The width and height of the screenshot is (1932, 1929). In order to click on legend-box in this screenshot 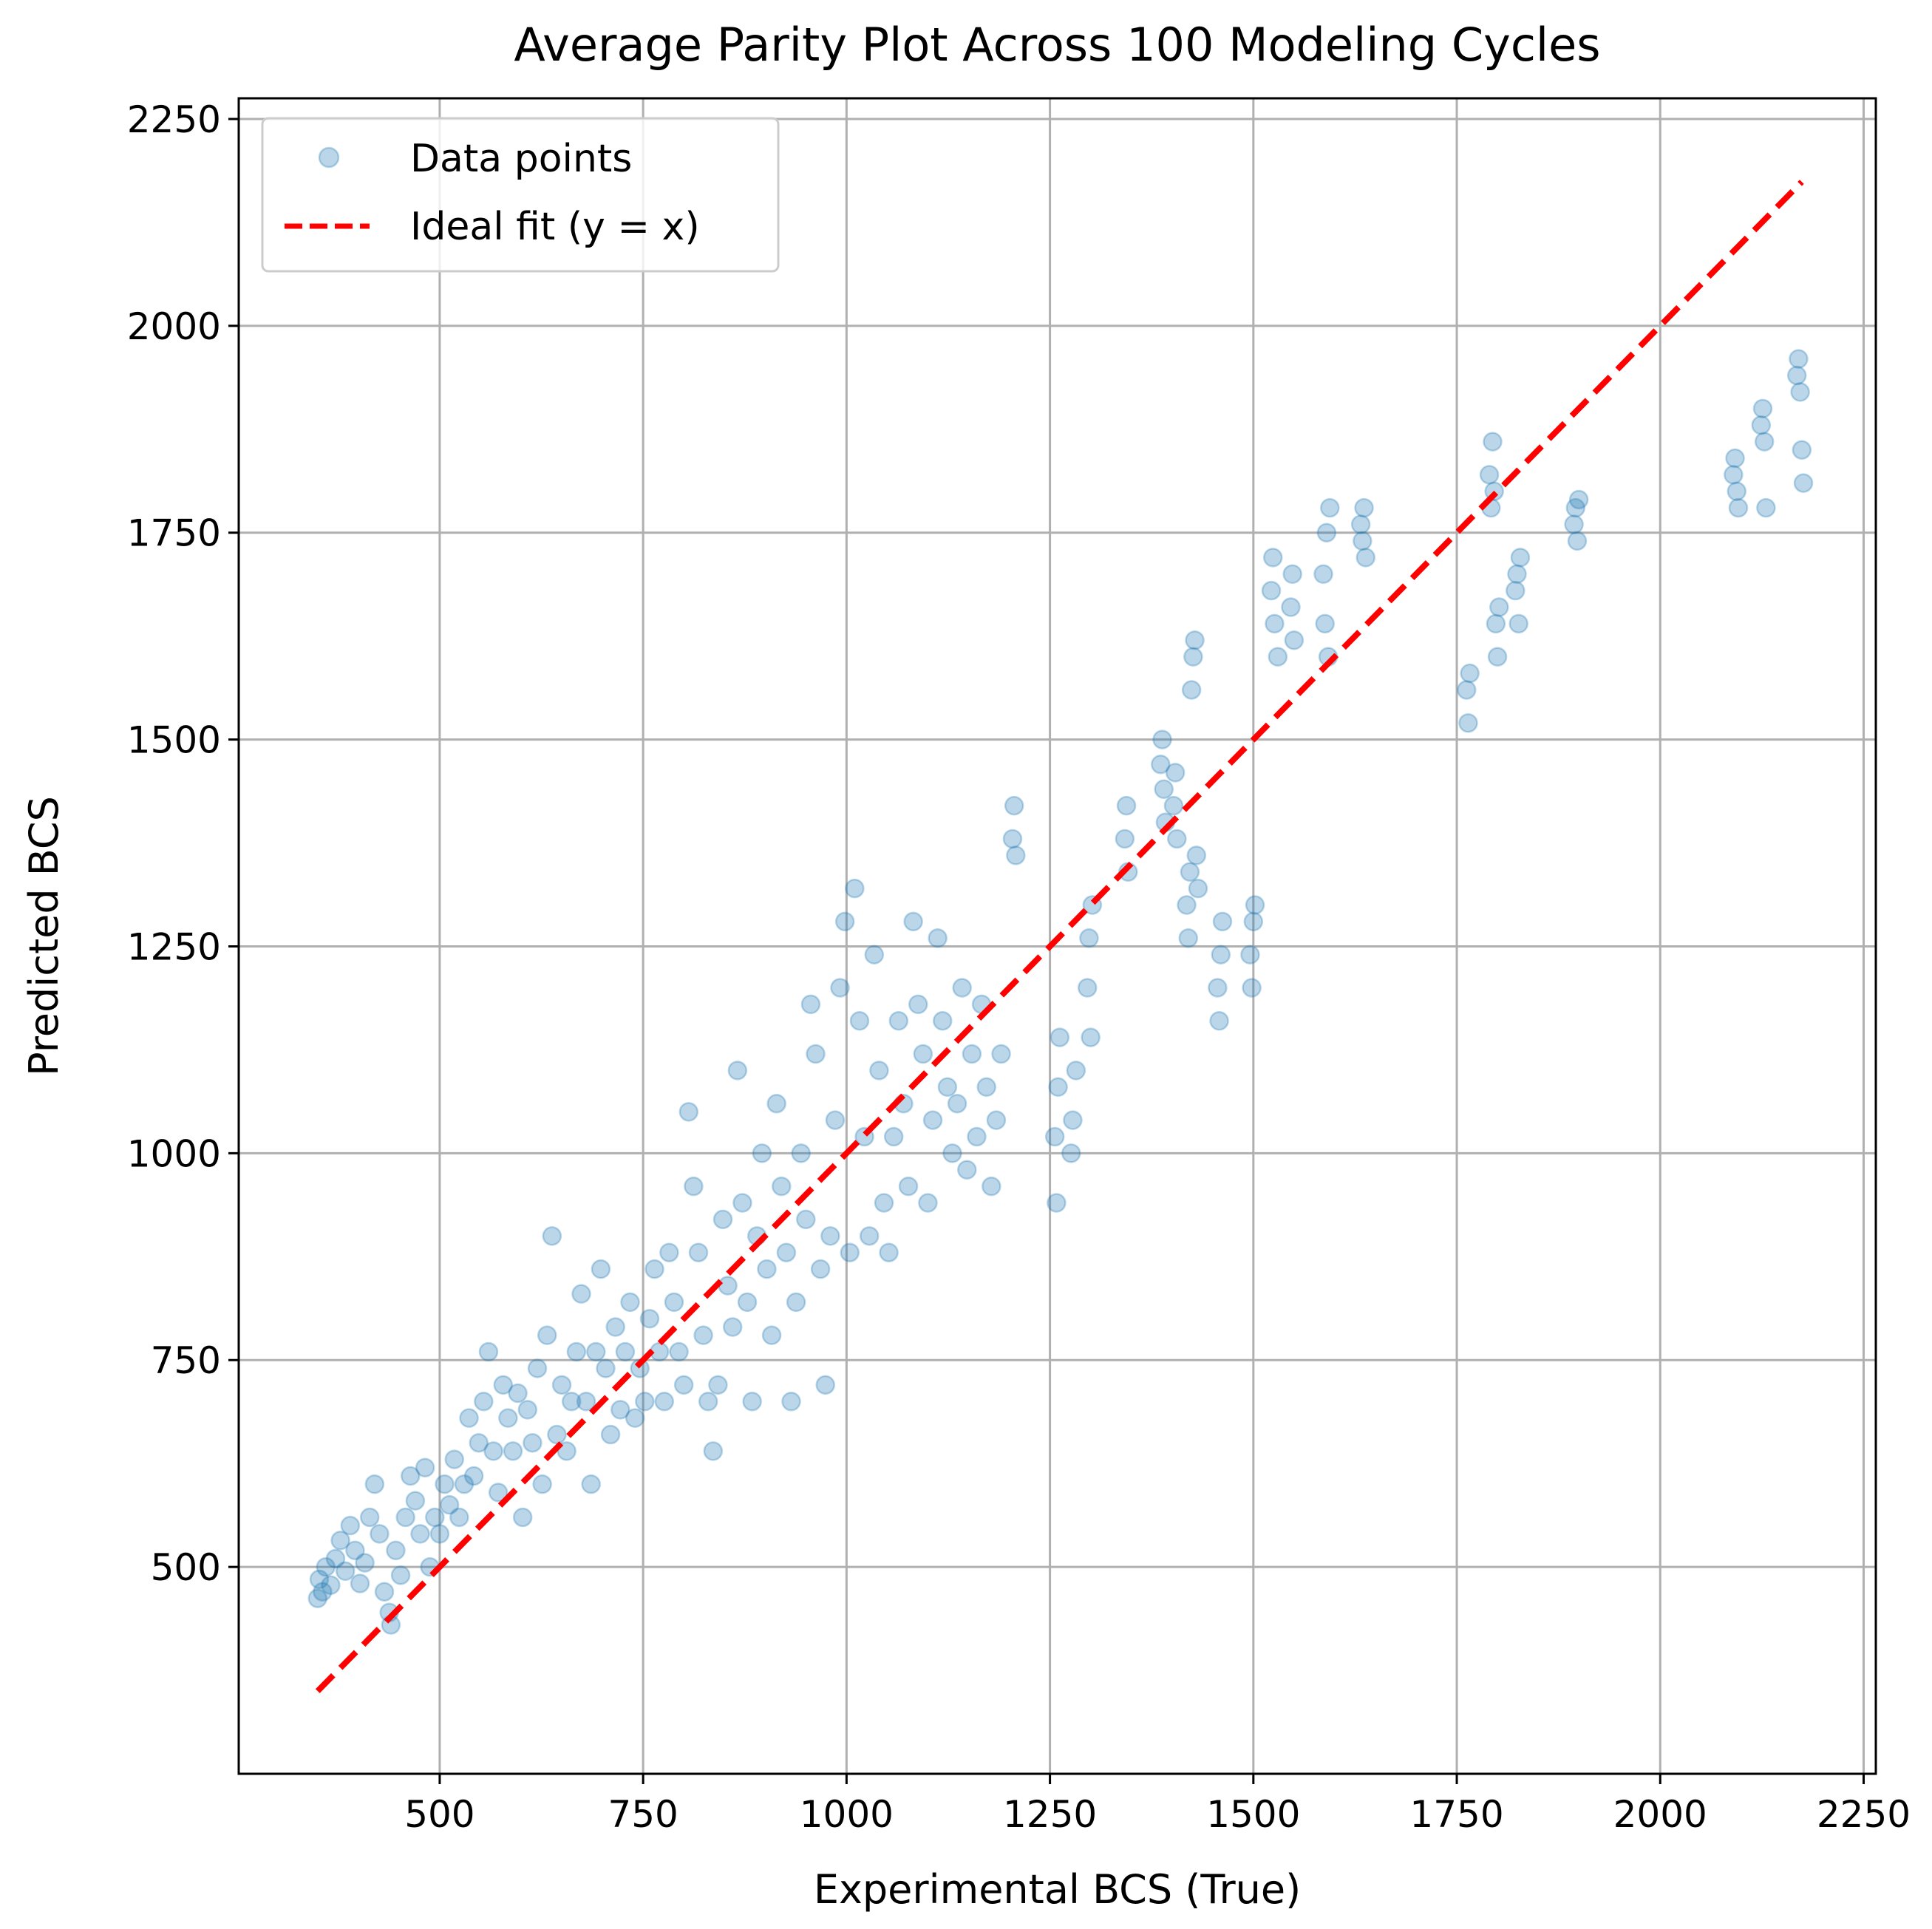, I will do `click(520, 195)`.